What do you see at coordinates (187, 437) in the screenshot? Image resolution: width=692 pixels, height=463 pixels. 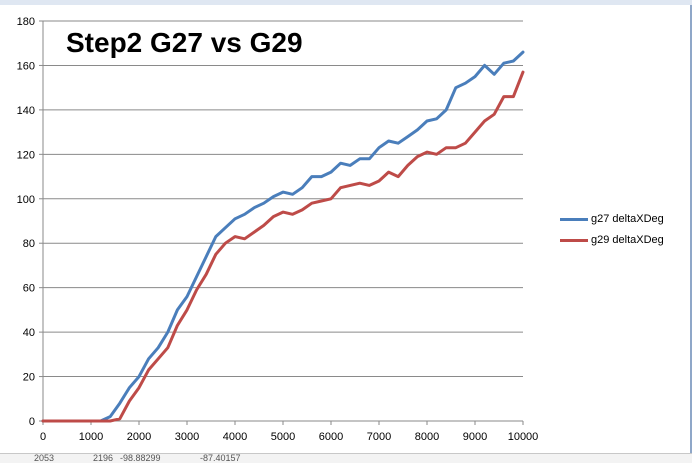 I see `x-tick-label: 3000` at bounding box center [187, 437].